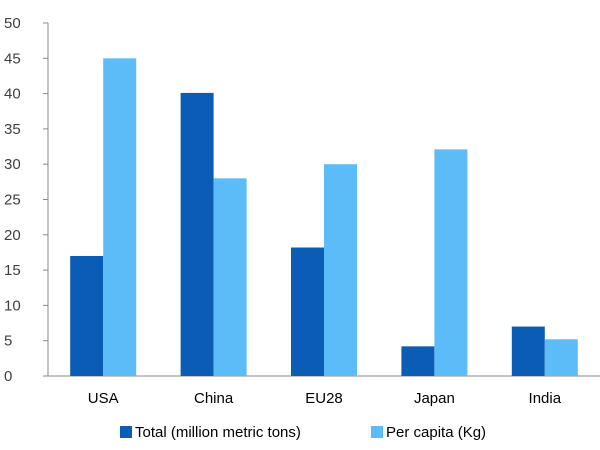 The image size is (600, 450). Describe the element at coordinates (103, 398) in the screenshot. I see `x-category-label: USA` at that location.